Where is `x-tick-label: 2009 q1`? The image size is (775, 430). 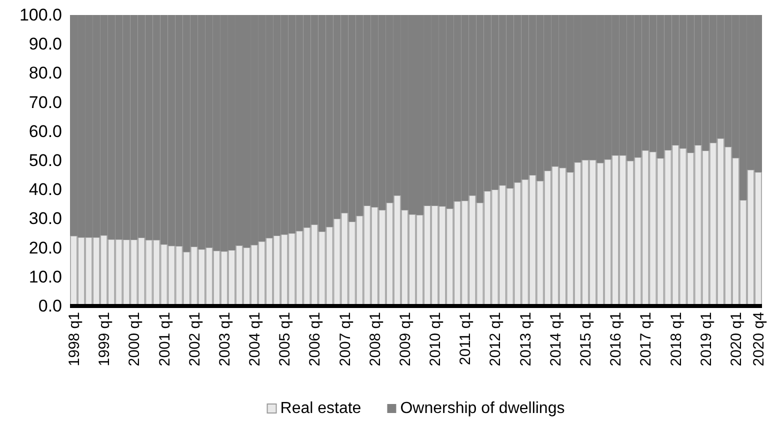 x-tick-label: 2009 q1 is located at coordinates (405, 339).